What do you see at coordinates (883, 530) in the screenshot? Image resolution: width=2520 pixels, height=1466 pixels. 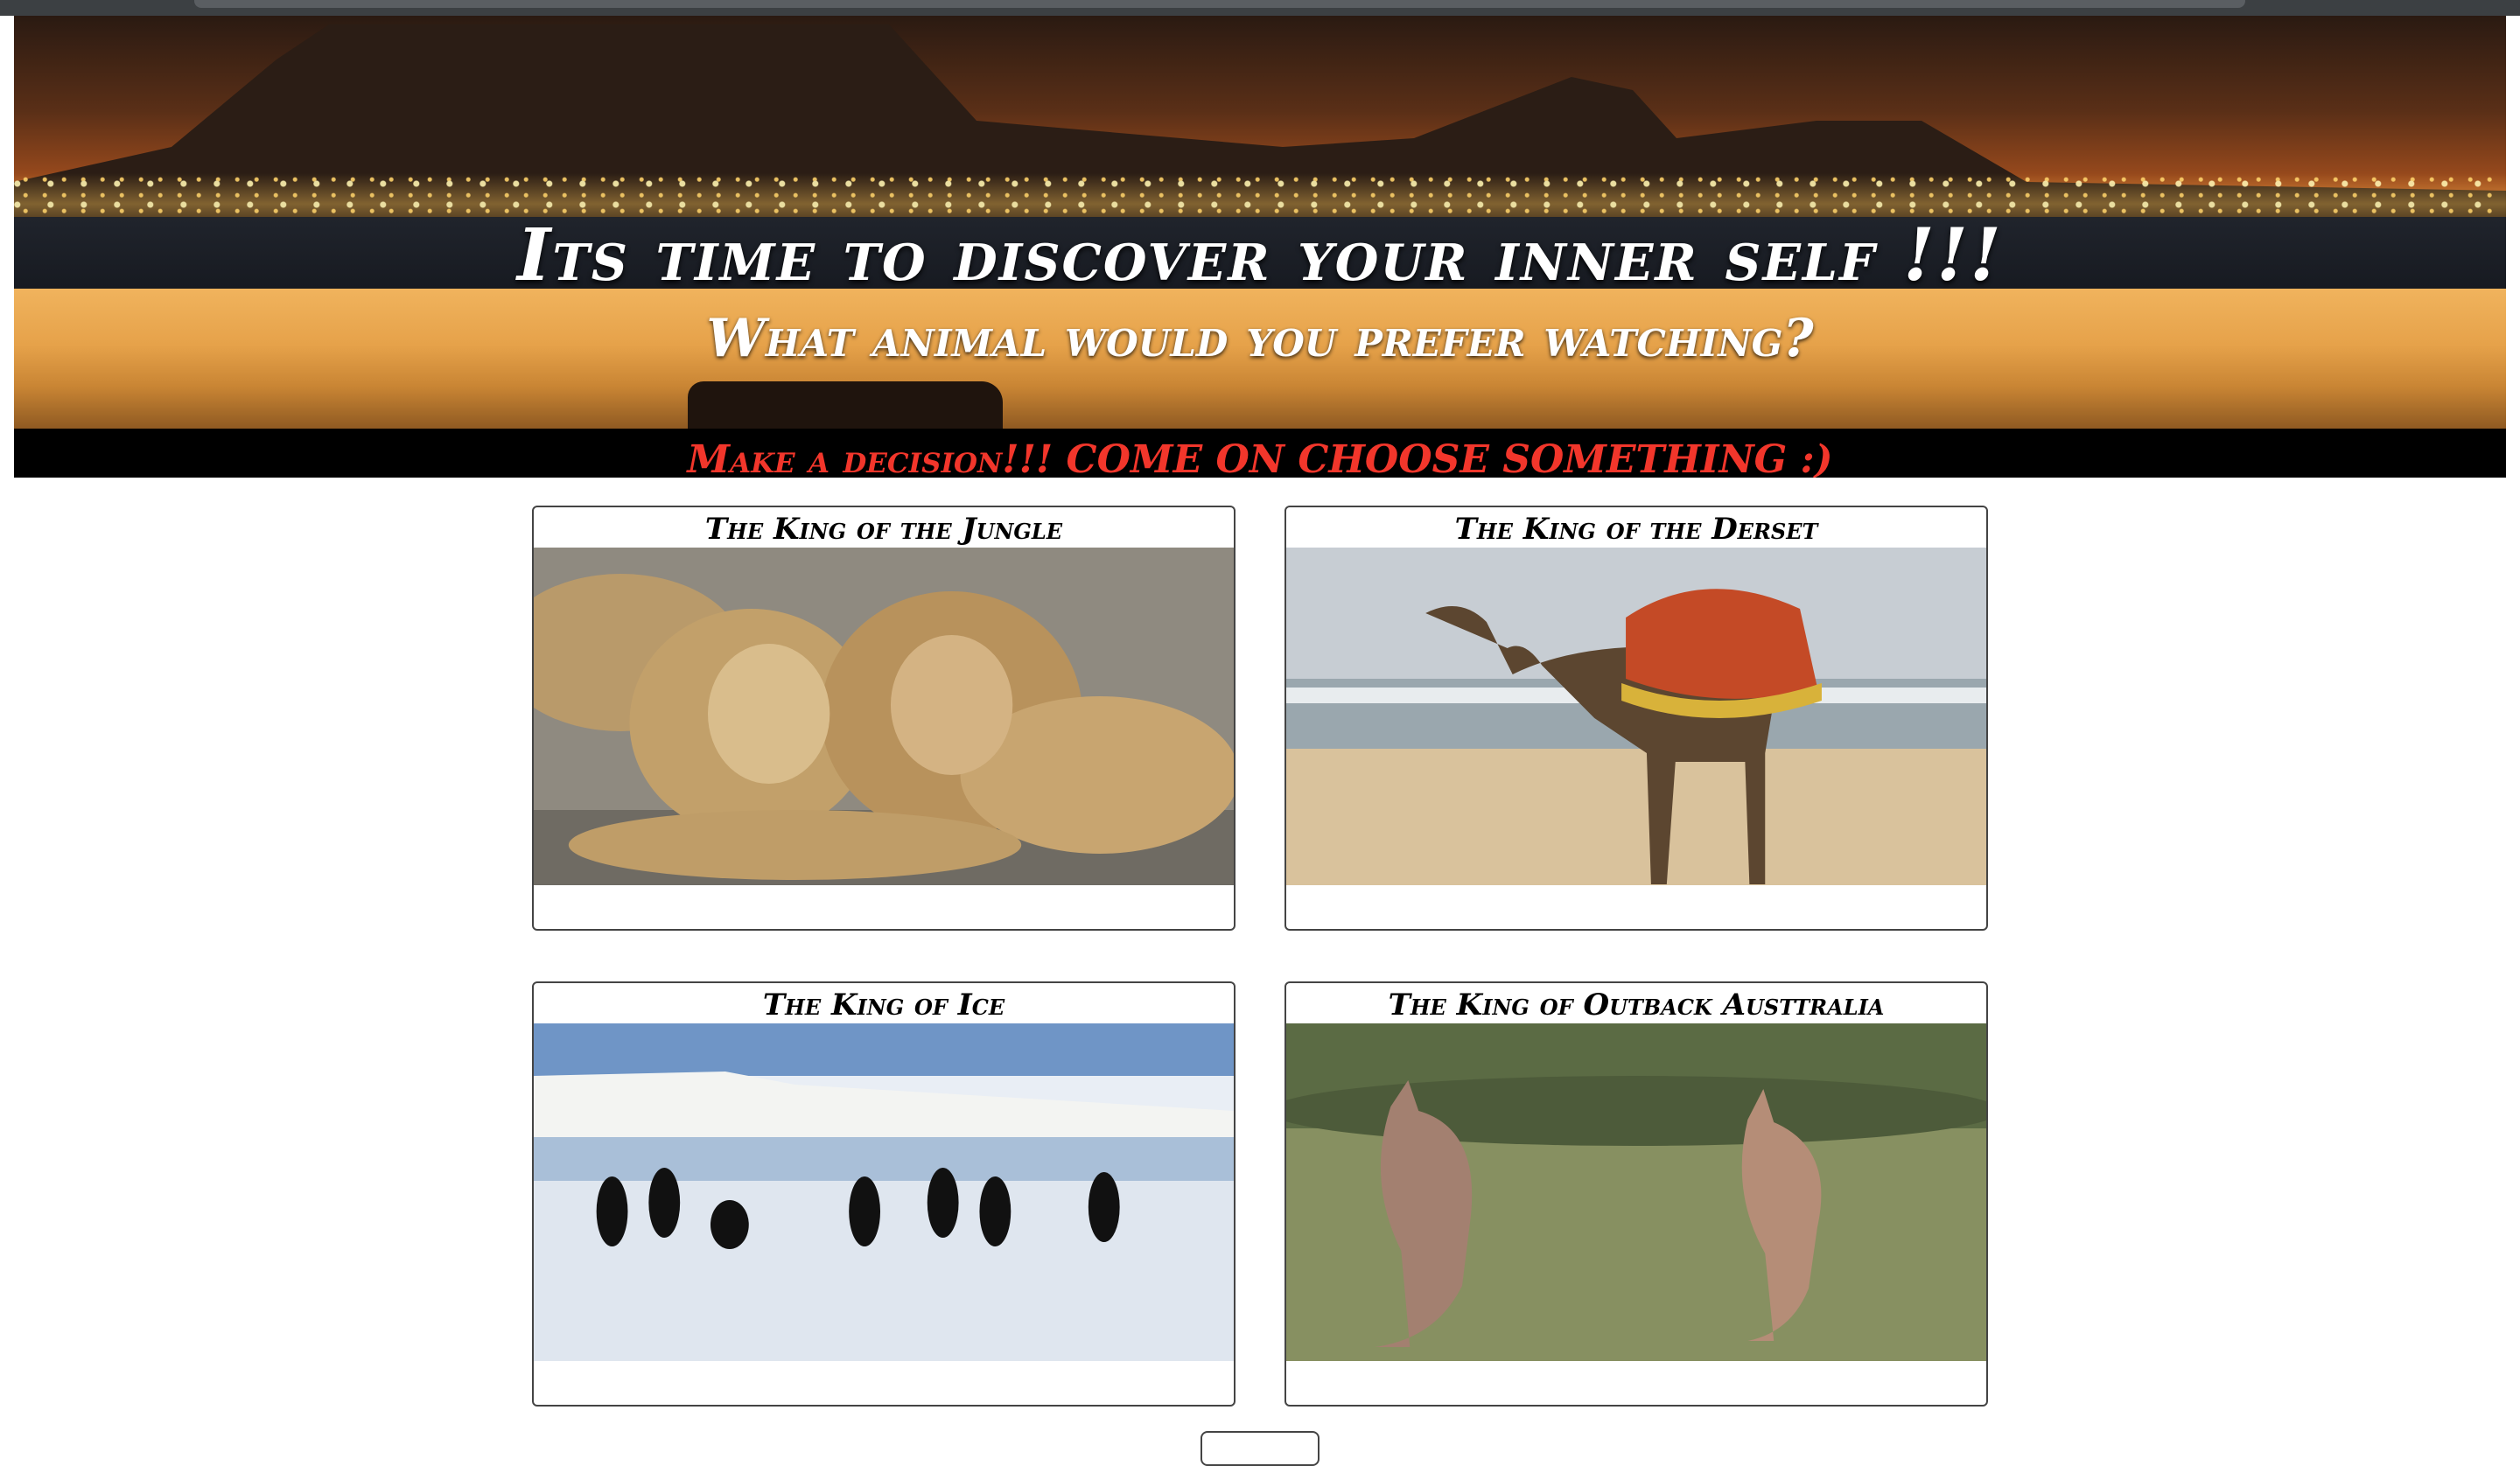 I see `card-title: The King of the Jungle` at bounding box center [883, 530].